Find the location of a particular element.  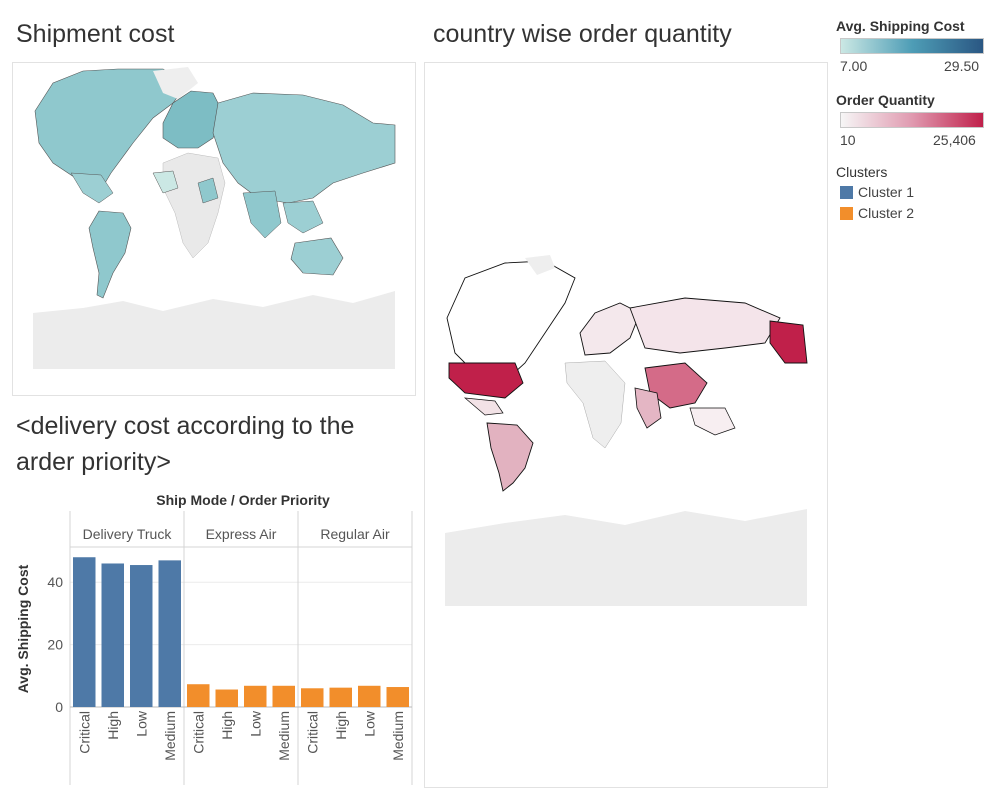

bar-delivery-truck-low is located at coordinates (141, 636).